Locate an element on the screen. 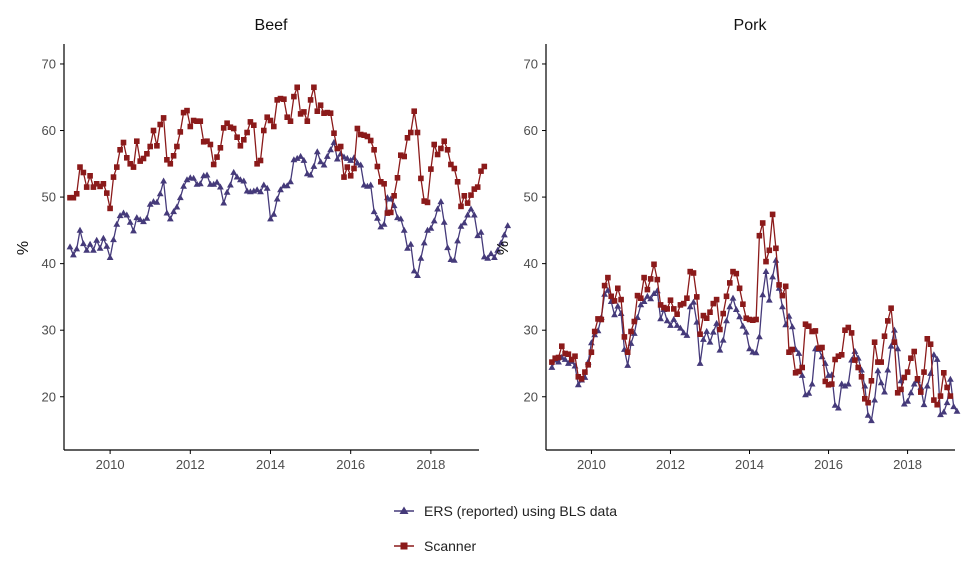  legend-scanner-label: Scanner is located at coordinates (450, 546).